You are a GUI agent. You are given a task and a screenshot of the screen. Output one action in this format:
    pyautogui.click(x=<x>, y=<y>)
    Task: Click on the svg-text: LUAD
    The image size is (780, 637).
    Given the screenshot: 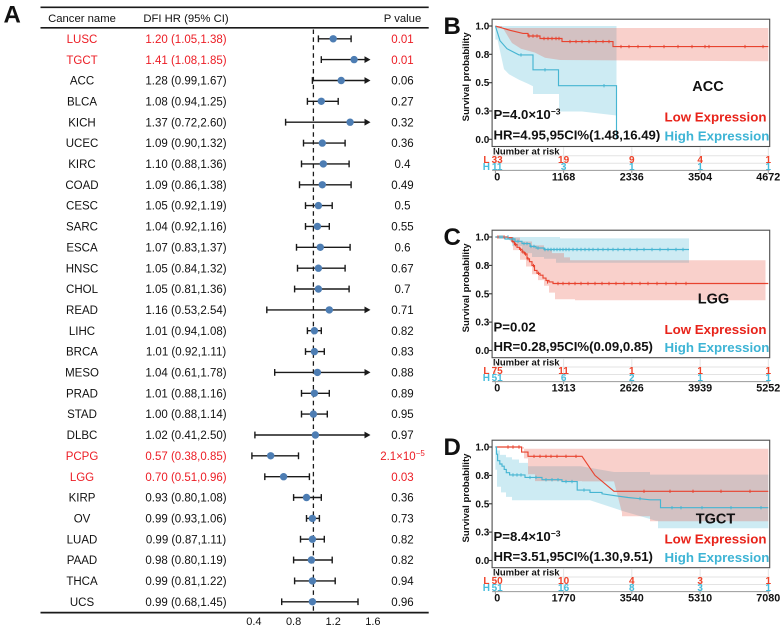 What is the action you would take?
    pyautogui.click(x=82, y=540)
    